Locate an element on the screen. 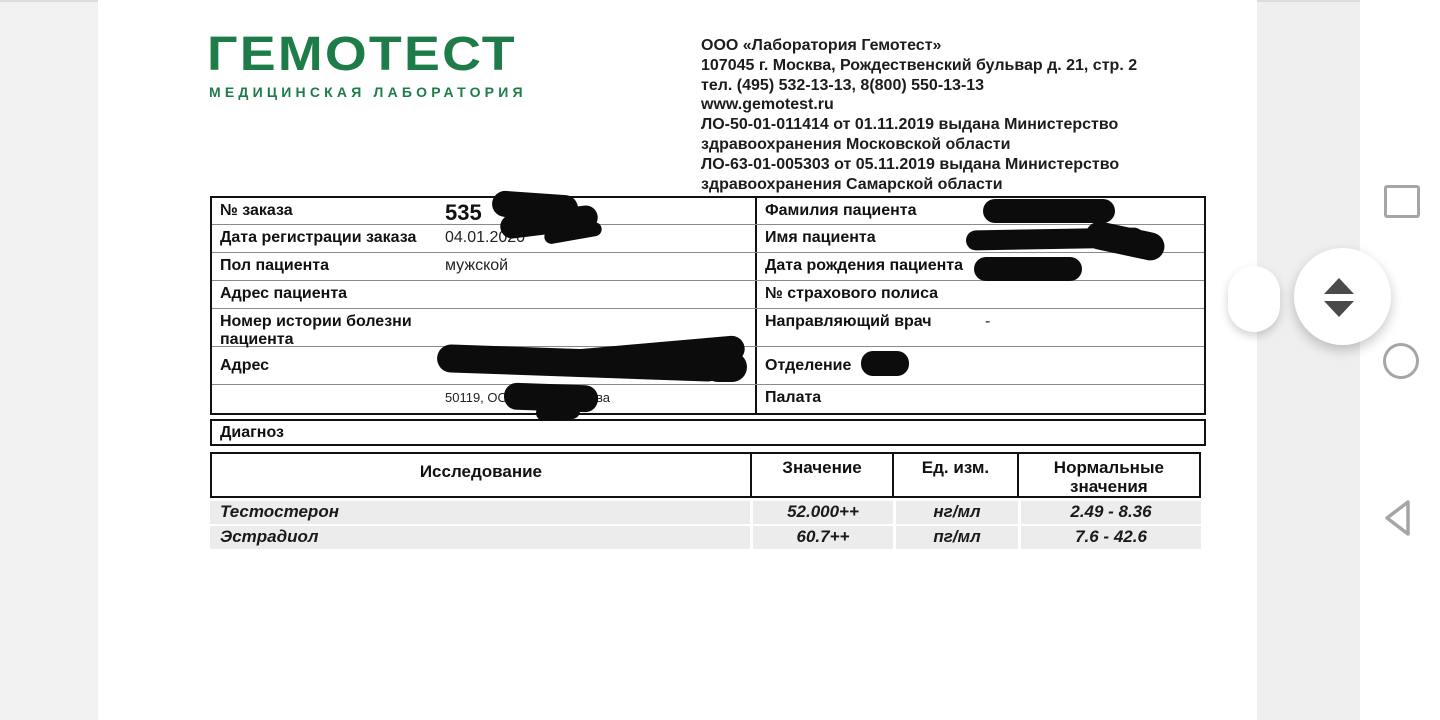 This screenshot has width=1440, height=720. result-norm: 2.49 - 8.36 is located at coordinates (1109, 512).